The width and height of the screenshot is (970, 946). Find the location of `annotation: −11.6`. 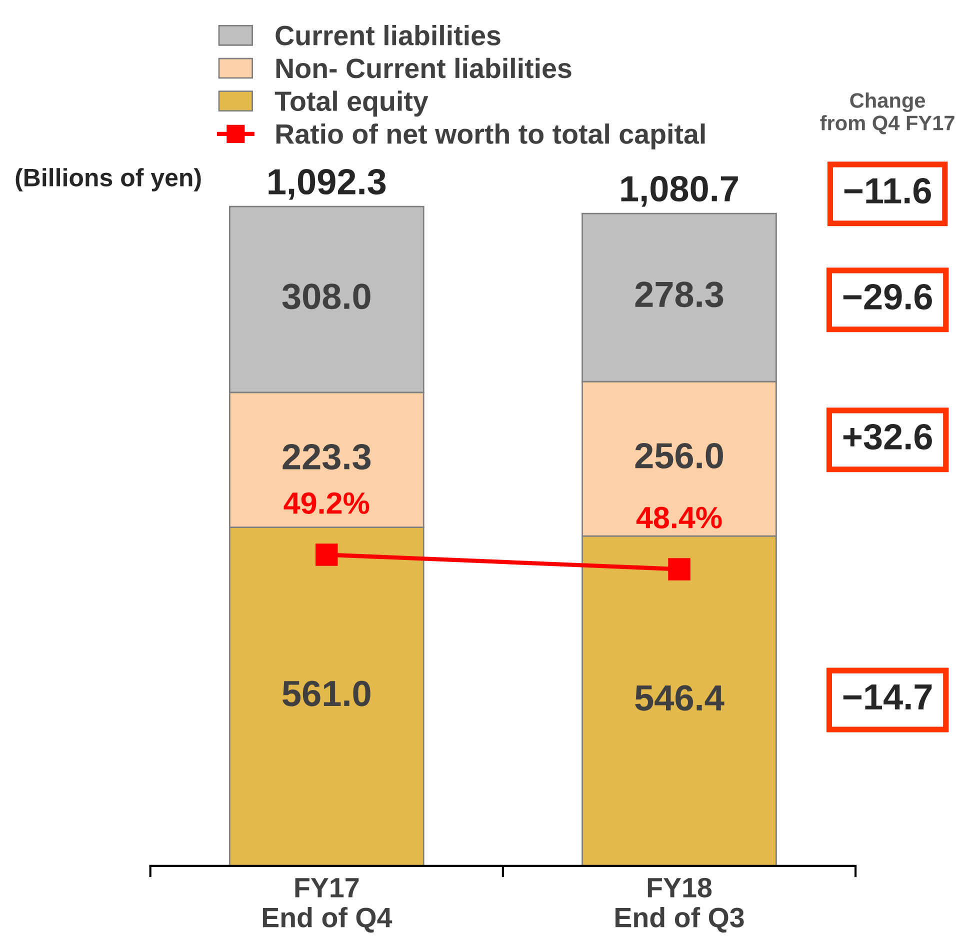

annotation: −11.6 is located at coordinates (887, 191).